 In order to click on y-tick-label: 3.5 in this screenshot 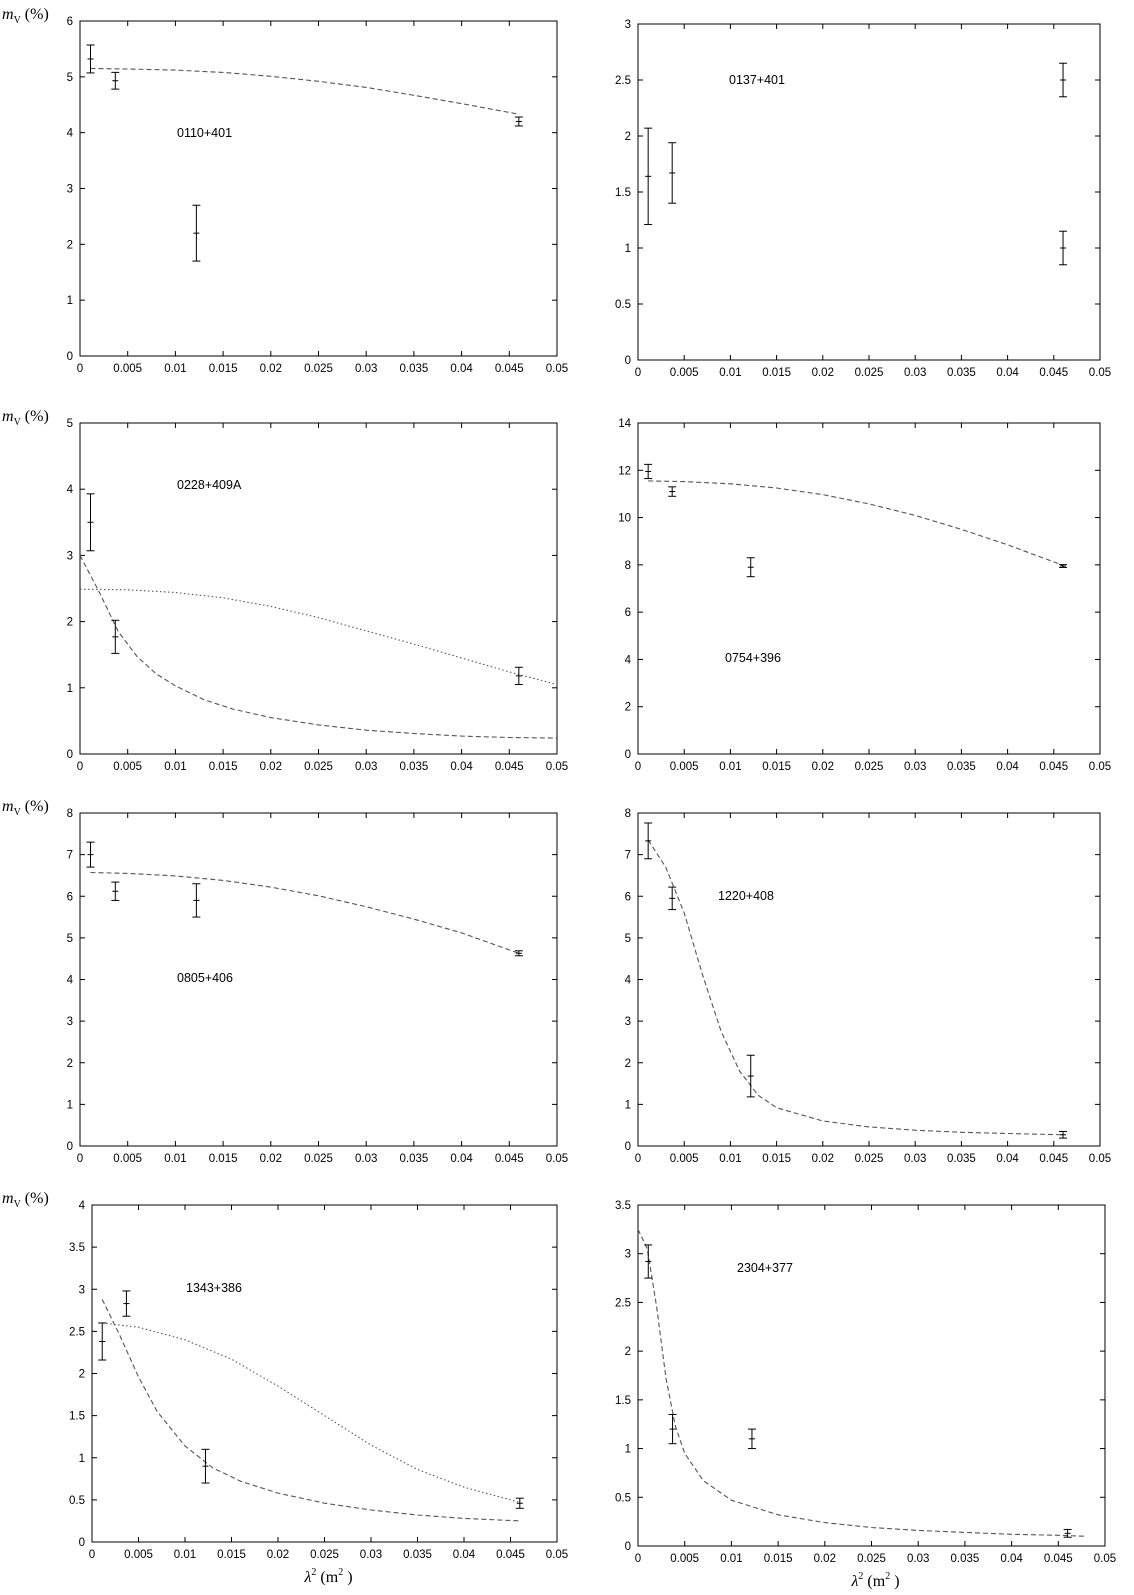, I will do `click(623, 1206)`.